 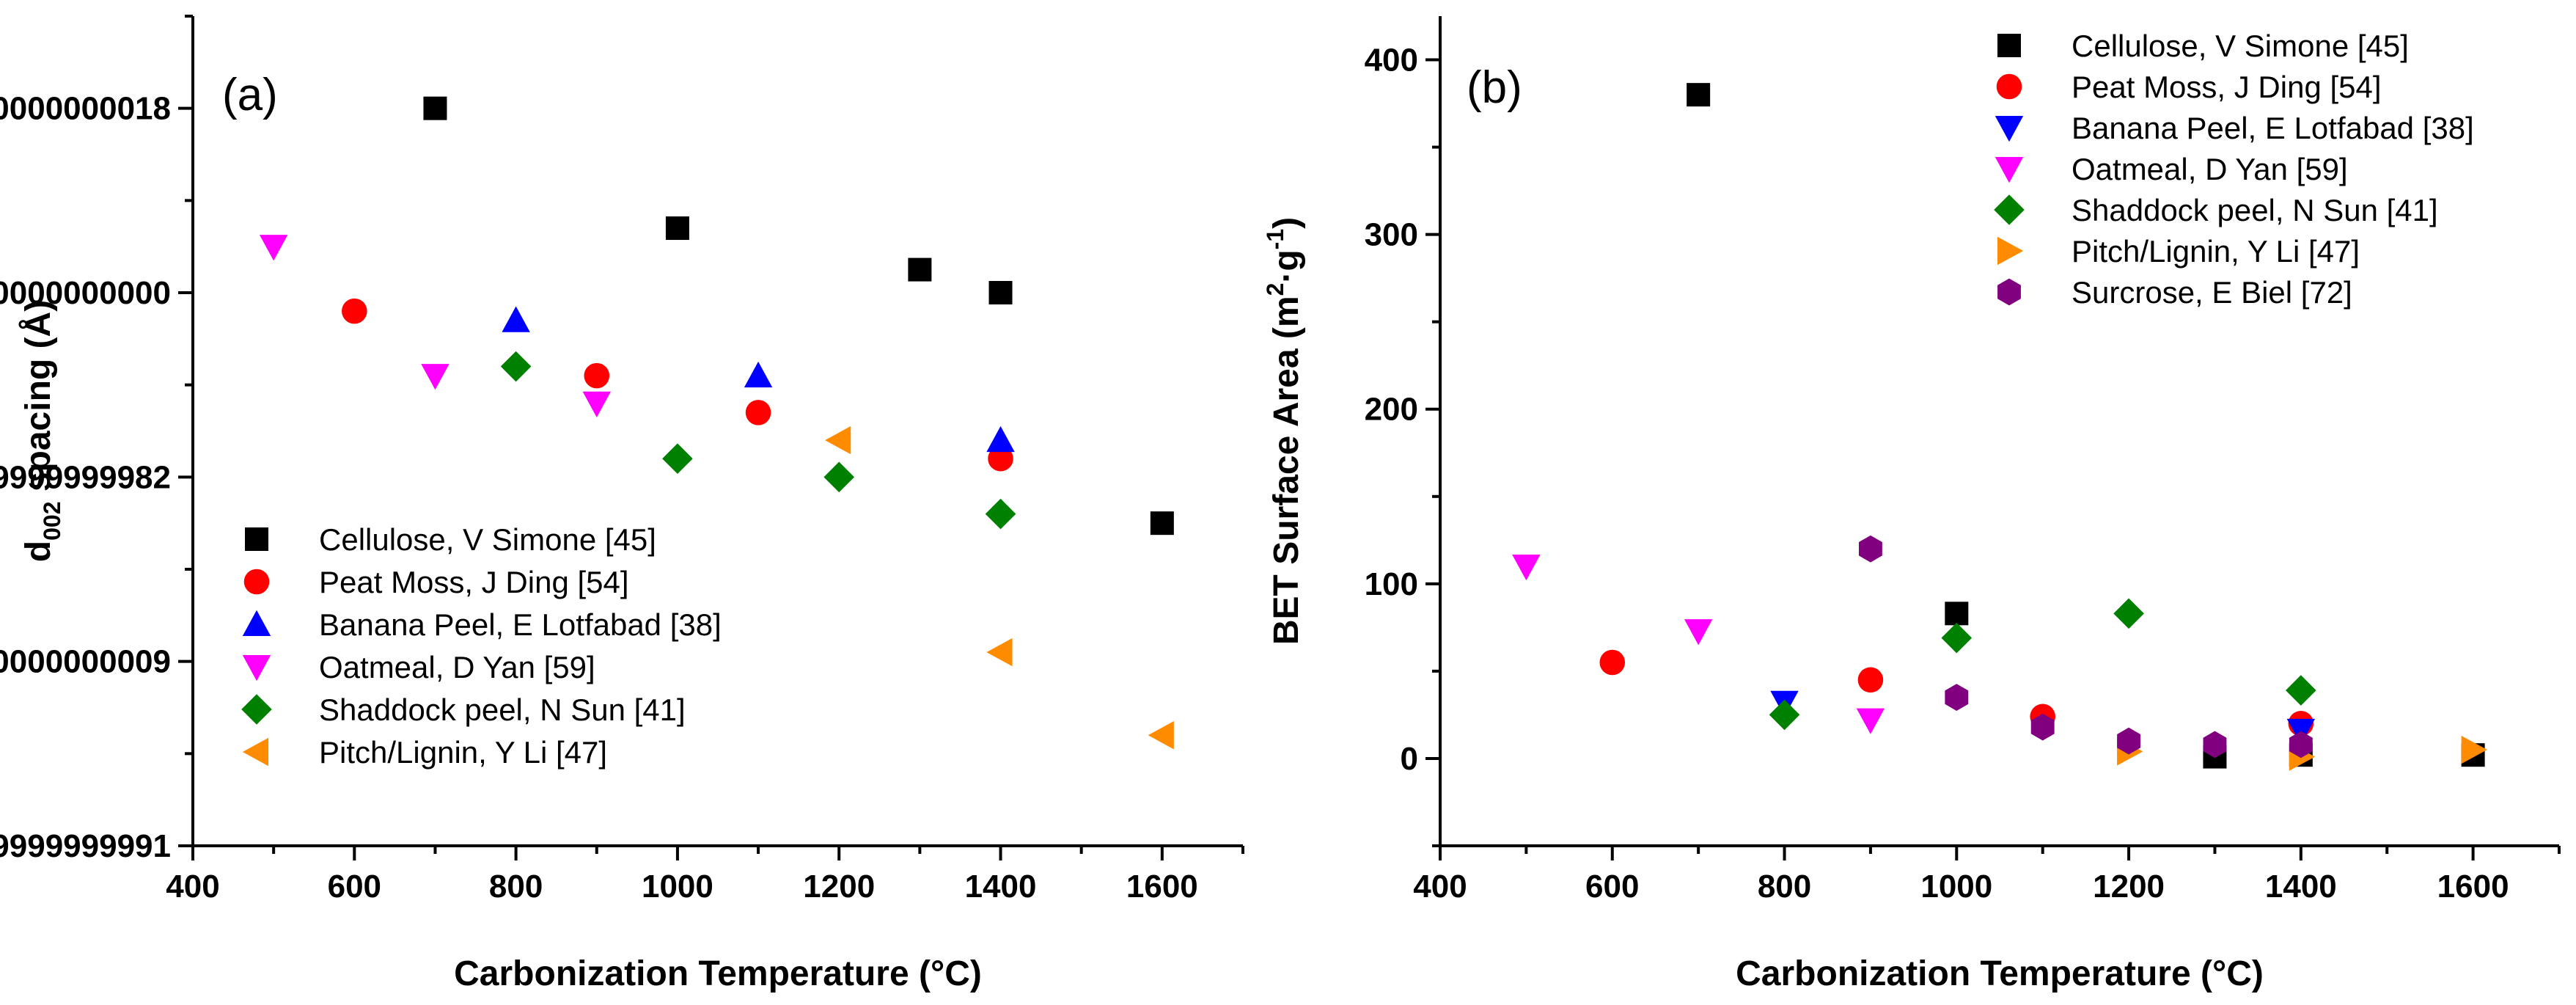 I want to click on y-tick-label: 0, so click(x=1410, y=759).